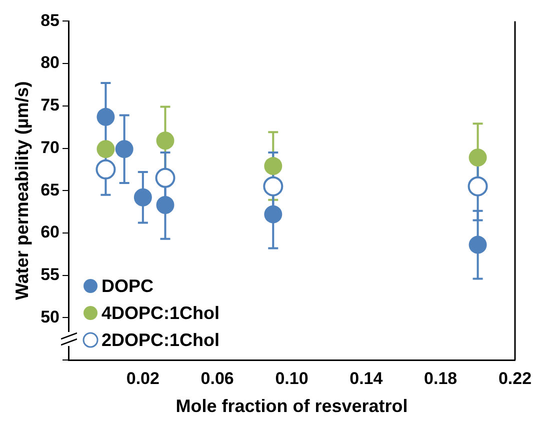  I want to click on legend-label: 4DOPC:1Chol, so click(161, 312).